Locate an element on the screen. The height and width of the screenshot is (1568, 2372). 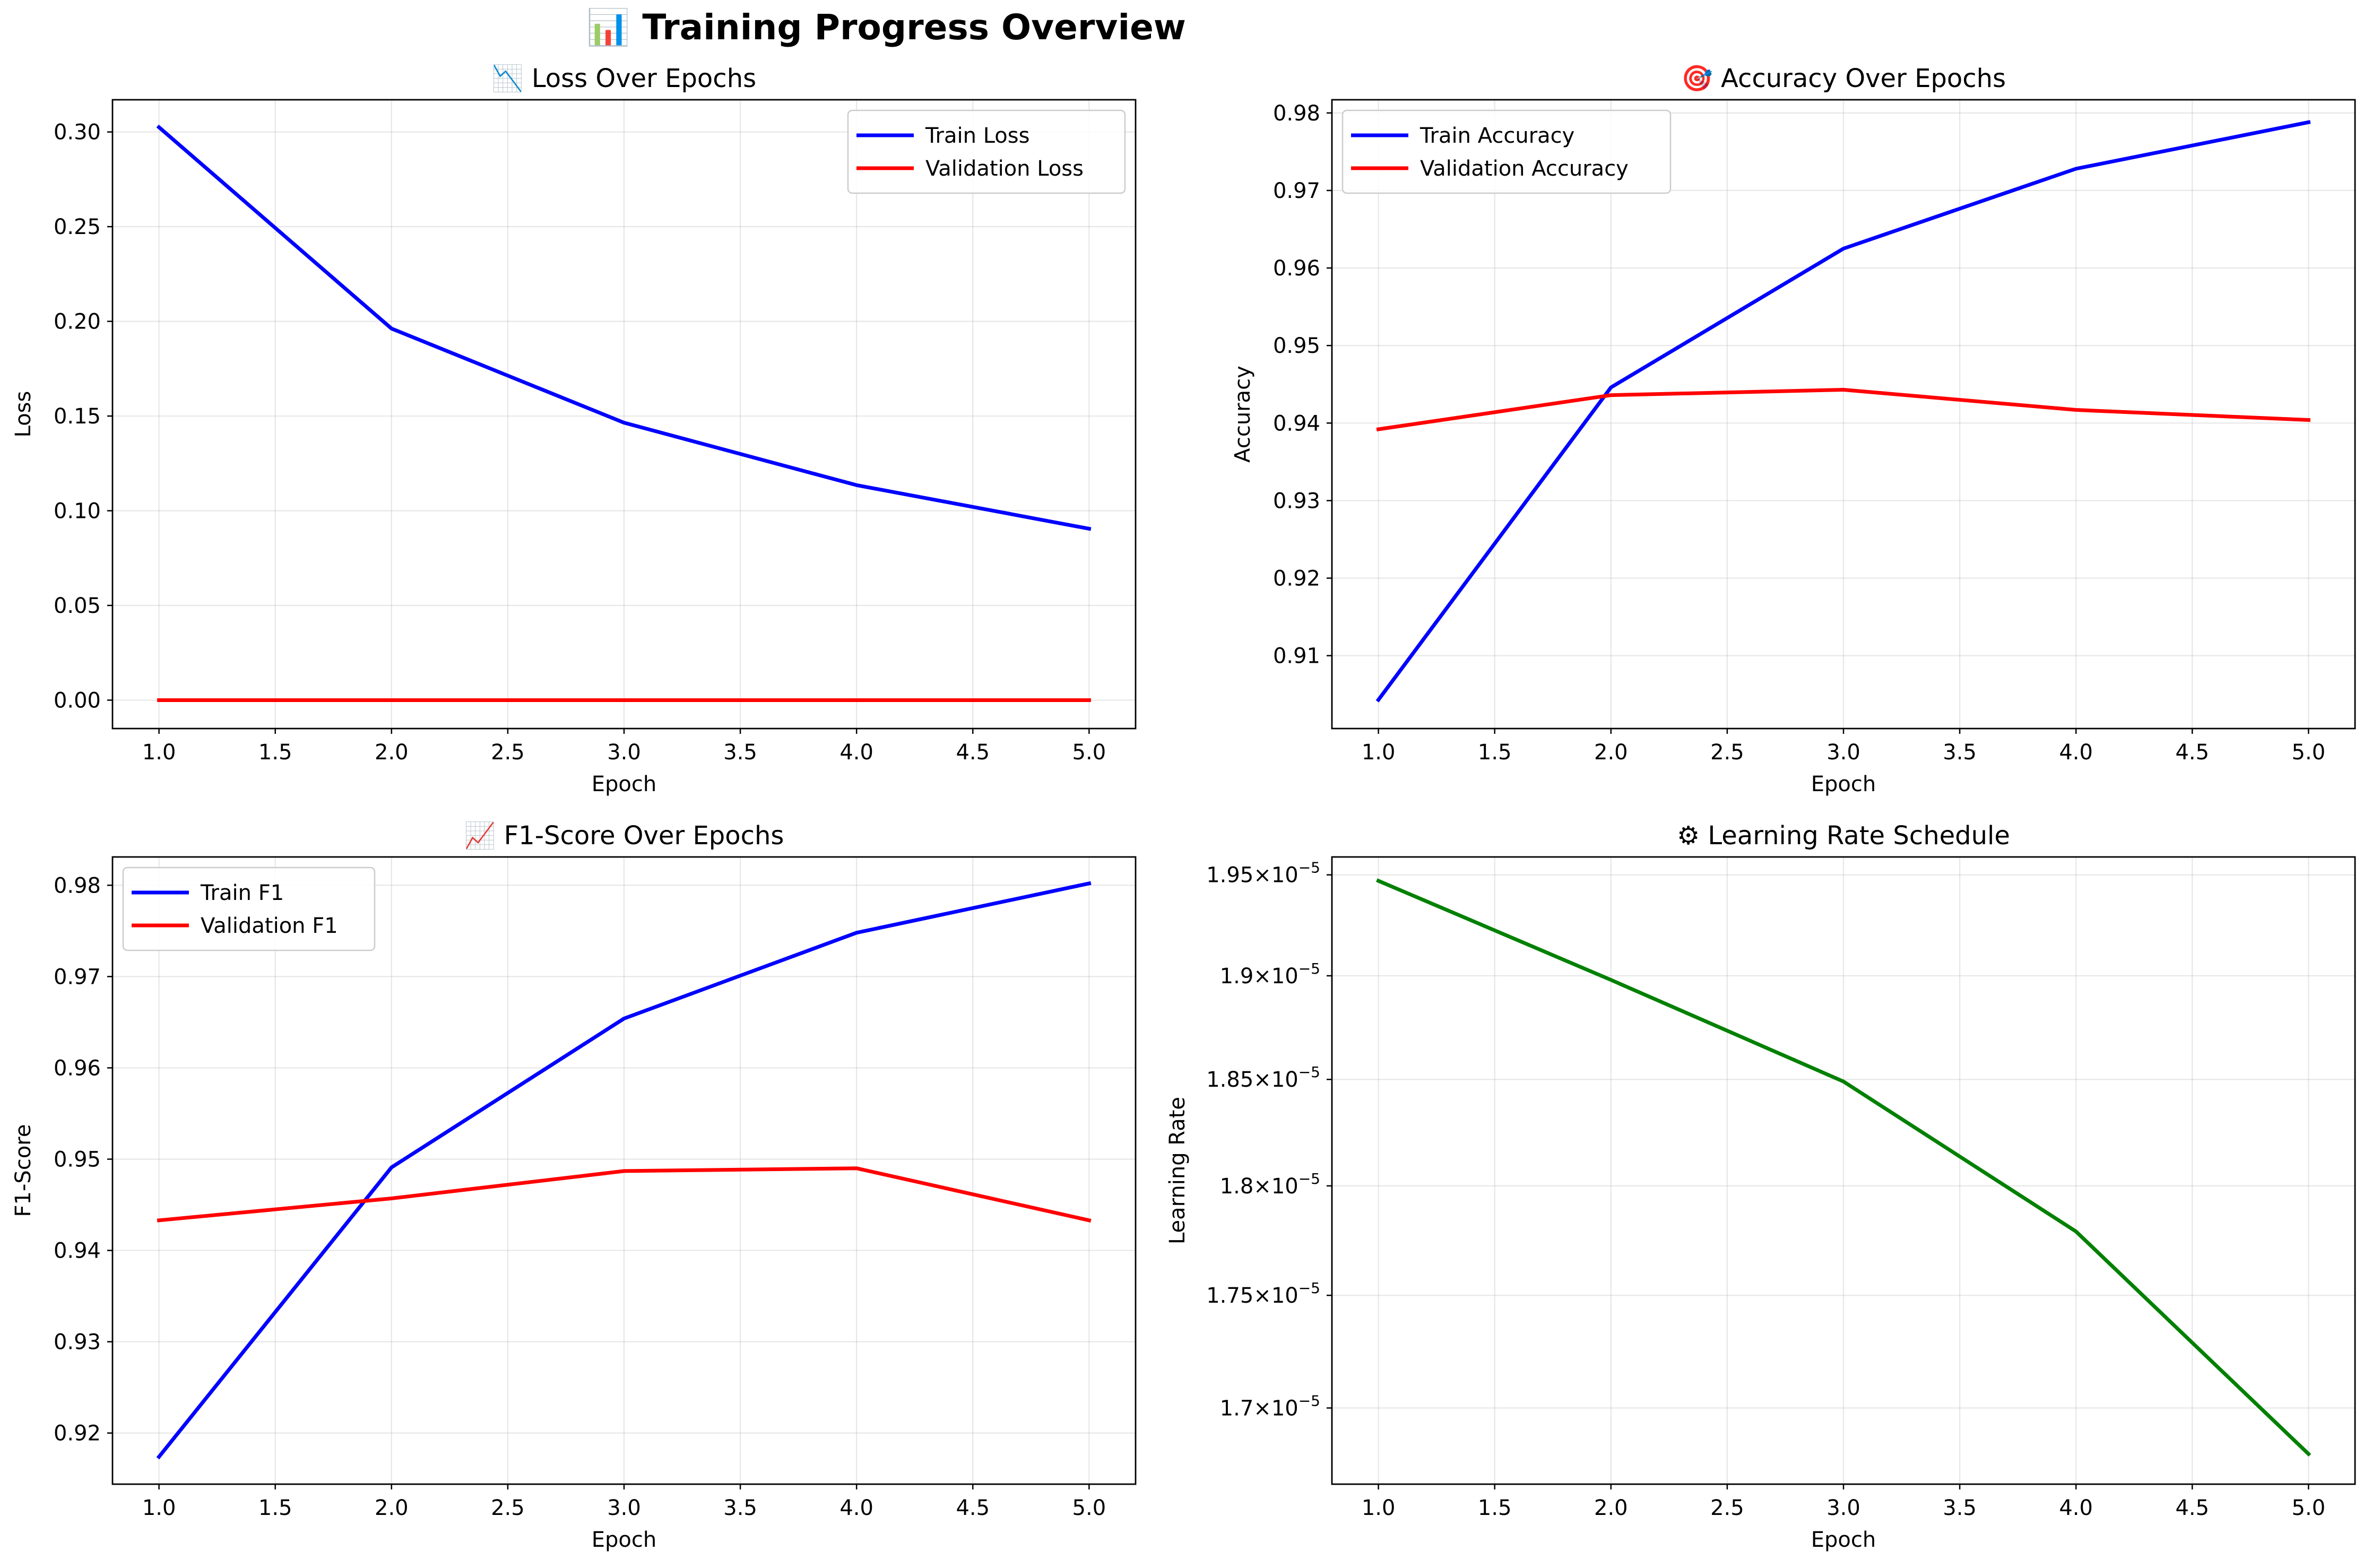
y-tick-mantissa: 1.9 is located at coordinates (1237, 976).